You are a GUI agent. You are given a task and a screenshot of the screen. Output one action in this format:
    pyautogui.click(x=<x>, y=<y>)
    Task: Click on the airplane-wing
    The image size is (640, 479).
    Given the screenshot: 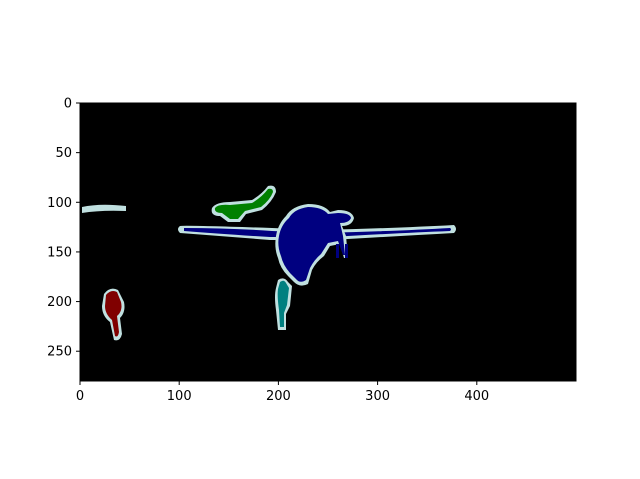 What is the action you would take?
    pyautogui.click(x=317, y=232)
    